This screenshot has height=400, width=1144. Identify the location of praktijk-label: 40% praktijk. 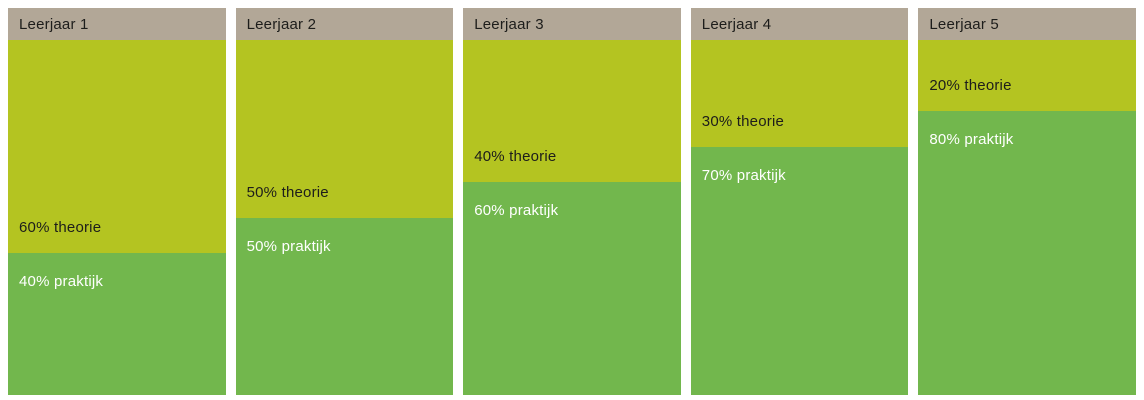
(61, 281).